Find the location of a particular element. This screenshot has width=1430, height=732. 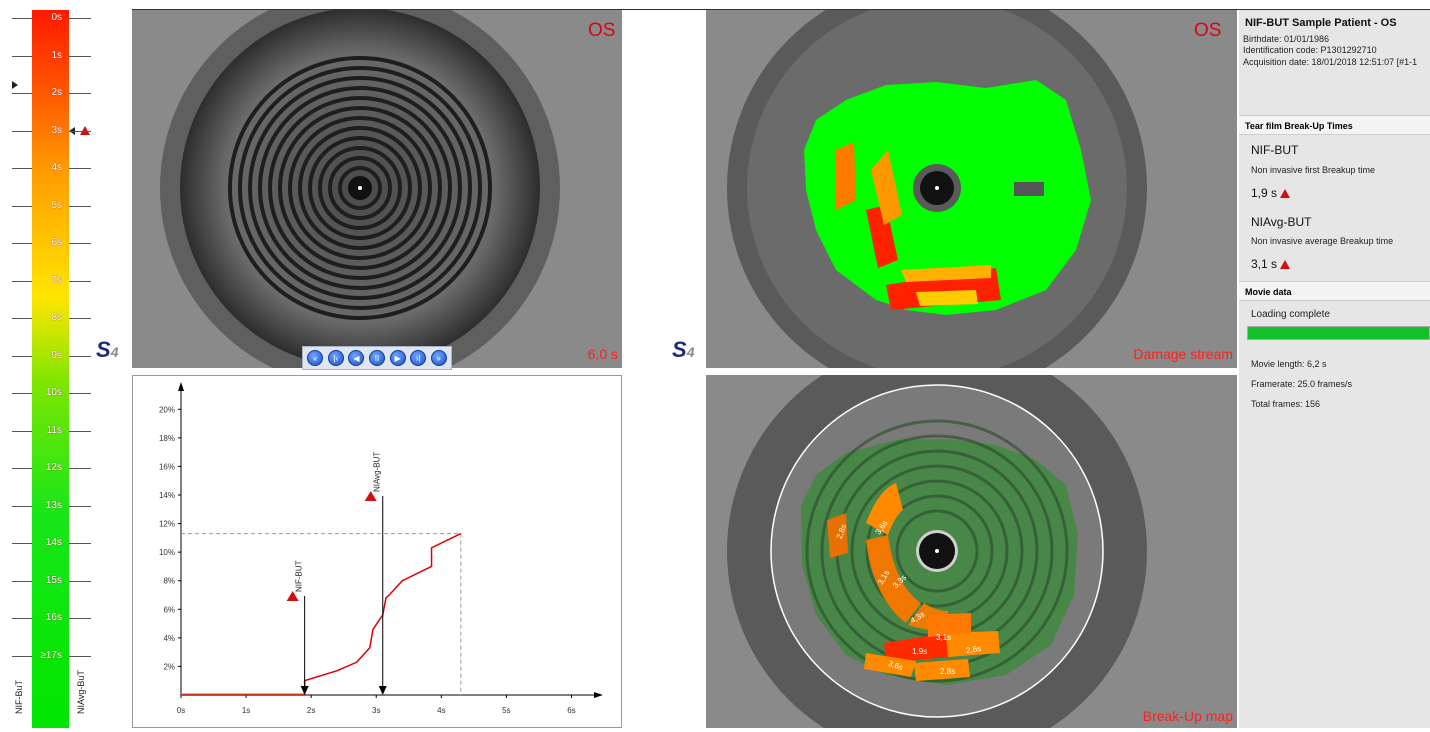

scale-tick-label: 9s is located at coordinates (56, 355).